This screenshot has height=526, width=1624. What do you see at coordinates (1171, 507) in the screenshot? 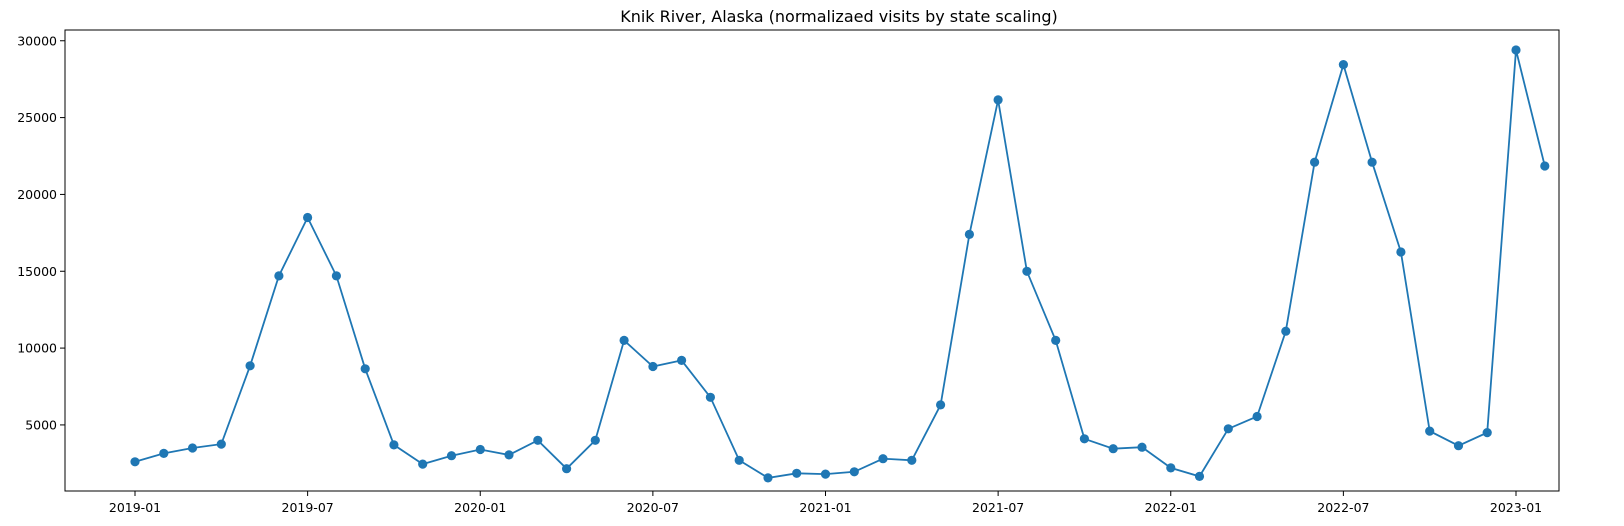
I see `x-tick-label: 2022-01` at bounding box center [1171, 507].